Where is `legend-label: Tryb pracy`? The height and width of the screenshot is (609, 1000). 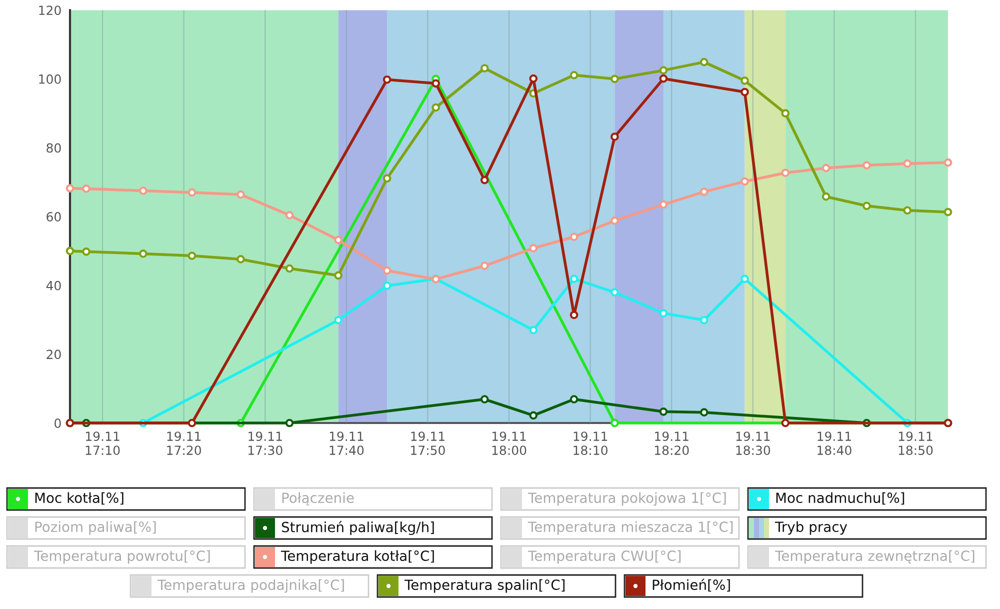 legend-label: Tryb pracy is located at coordinates (811, 528).